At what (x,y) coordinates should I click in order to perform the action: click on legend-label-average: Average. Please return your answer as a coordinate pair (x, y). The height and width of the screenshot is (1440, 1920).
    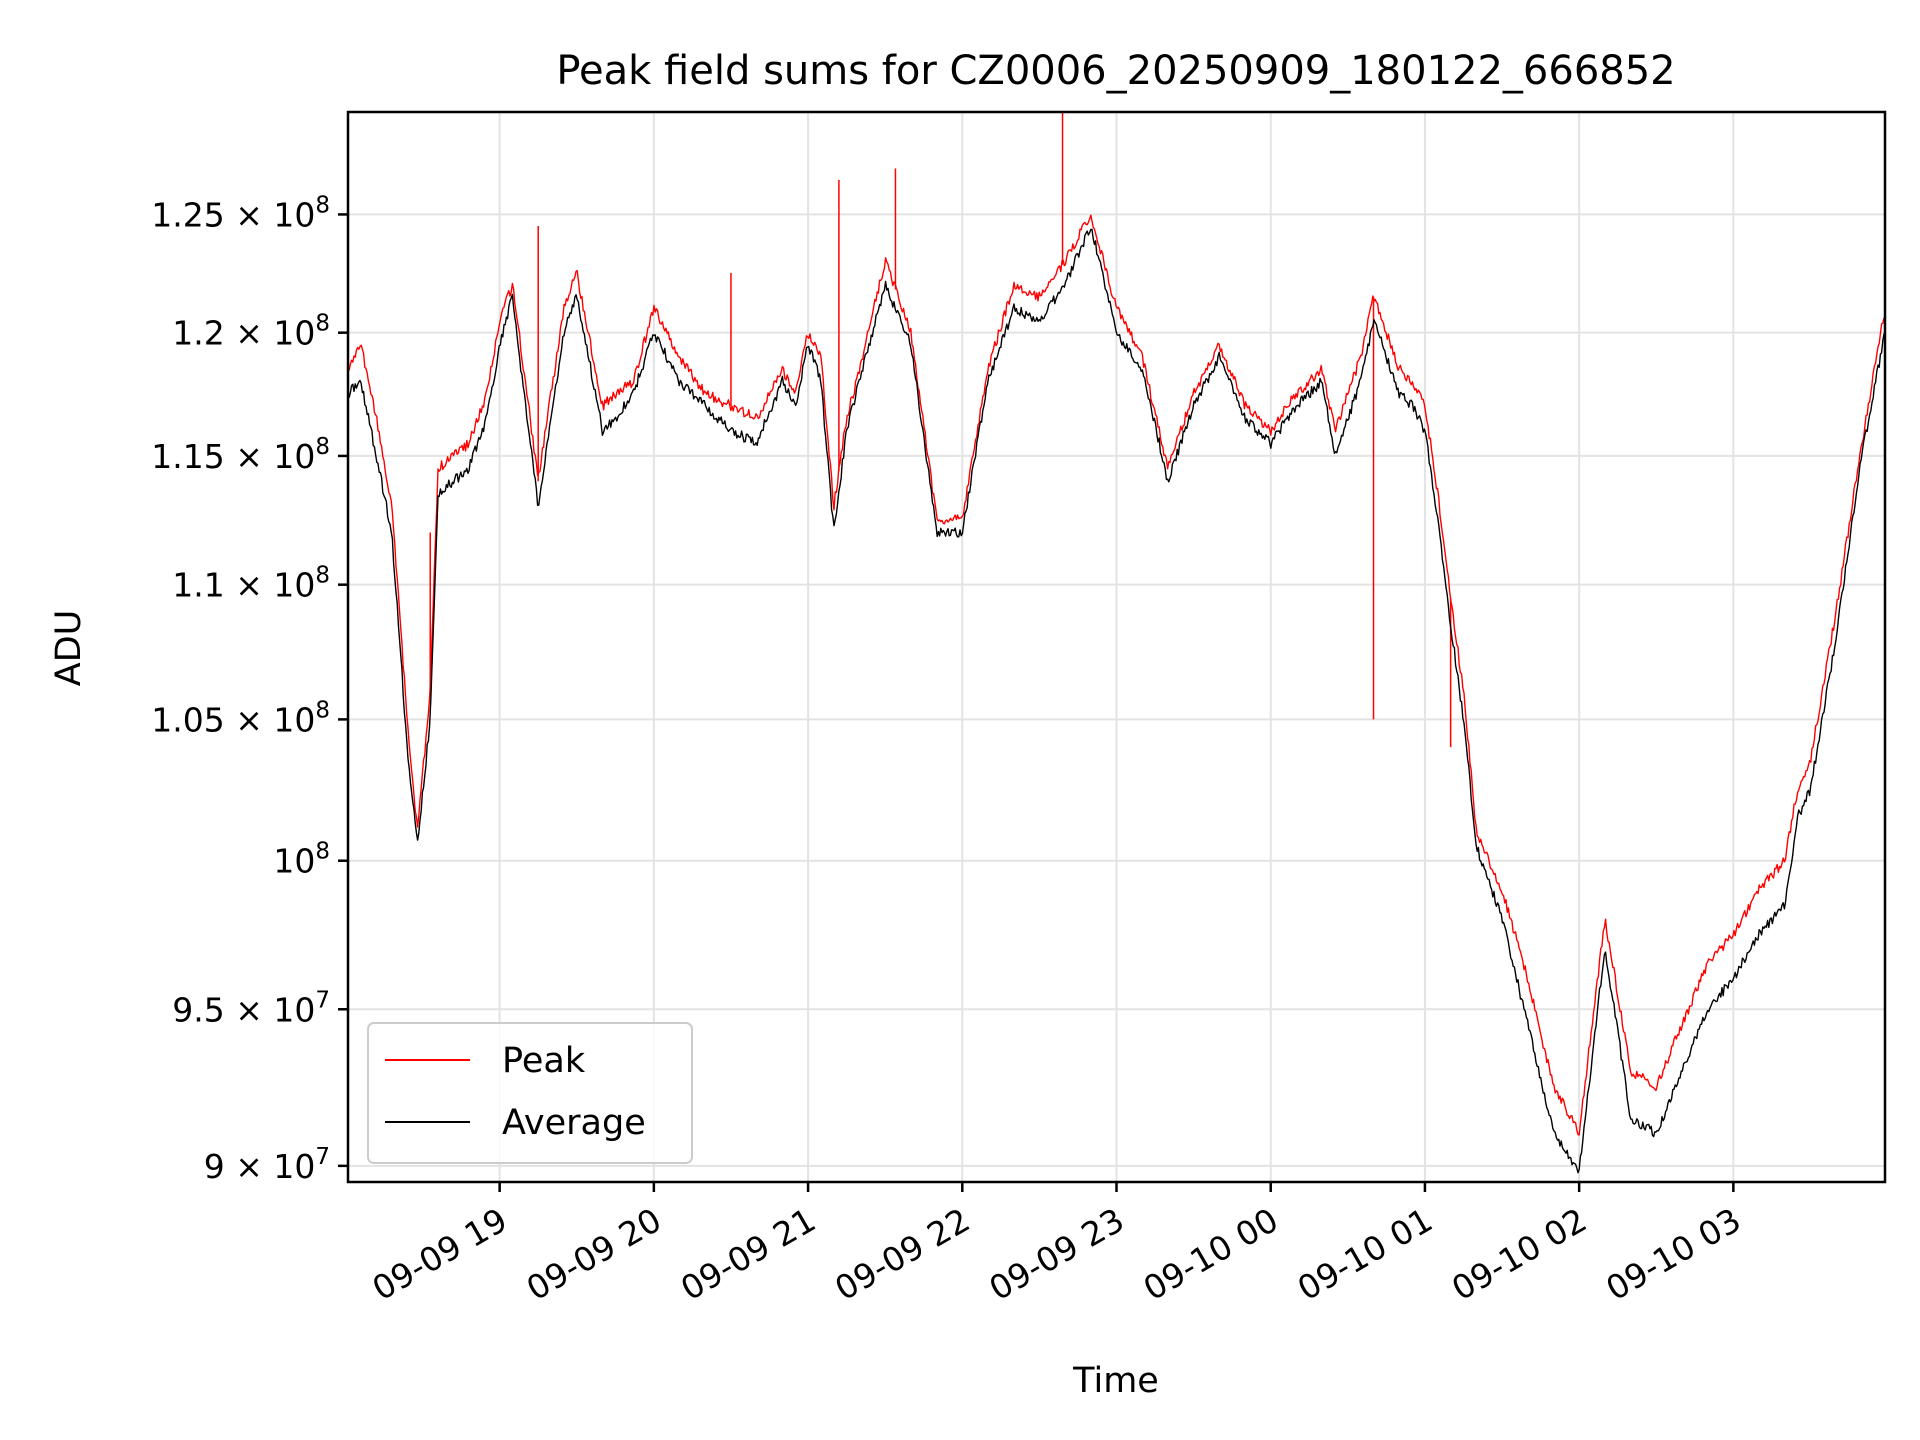
    Looking at the image, I should click on (574, 1123).